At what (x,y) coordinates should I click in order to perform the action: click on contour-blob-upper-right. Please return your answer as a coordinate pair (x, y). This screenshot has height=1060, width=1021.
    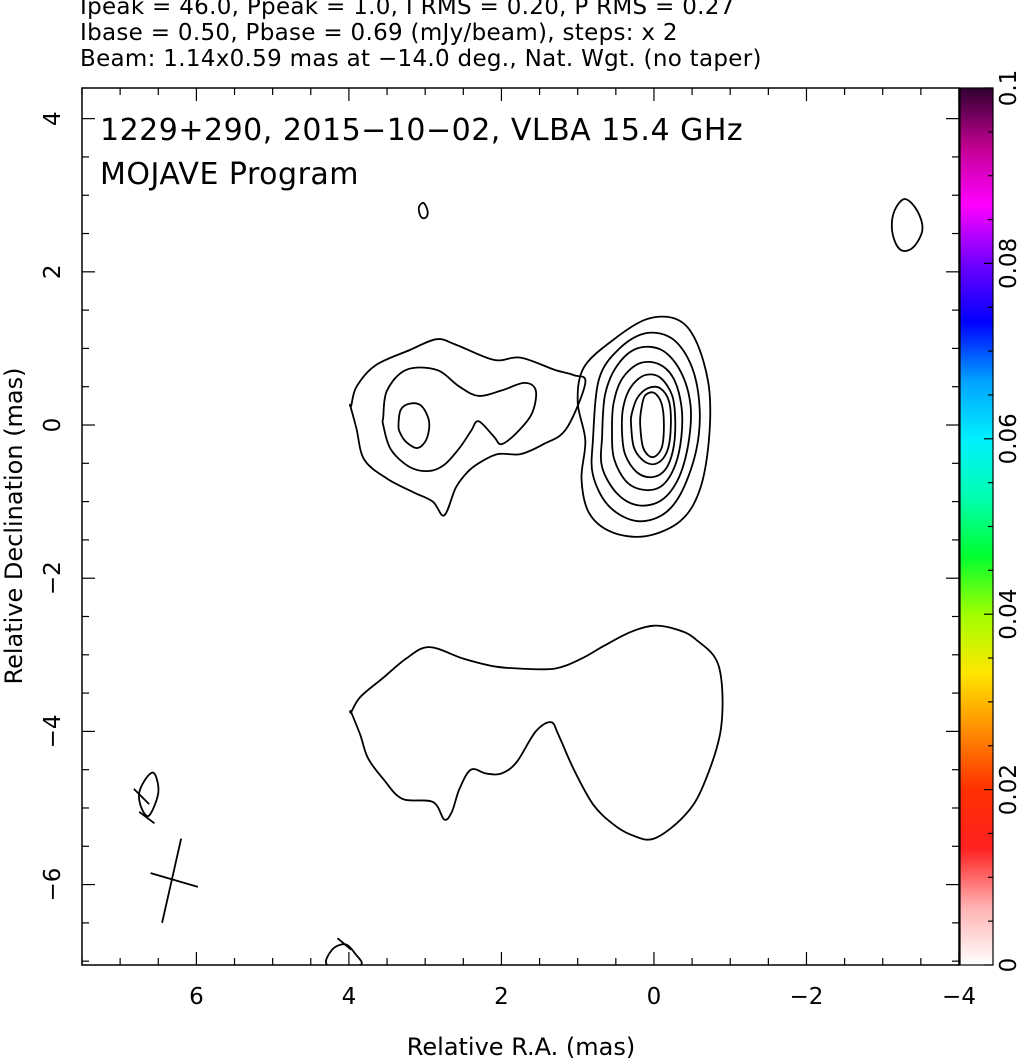
    Looking at the image, I should click on (907, 225).